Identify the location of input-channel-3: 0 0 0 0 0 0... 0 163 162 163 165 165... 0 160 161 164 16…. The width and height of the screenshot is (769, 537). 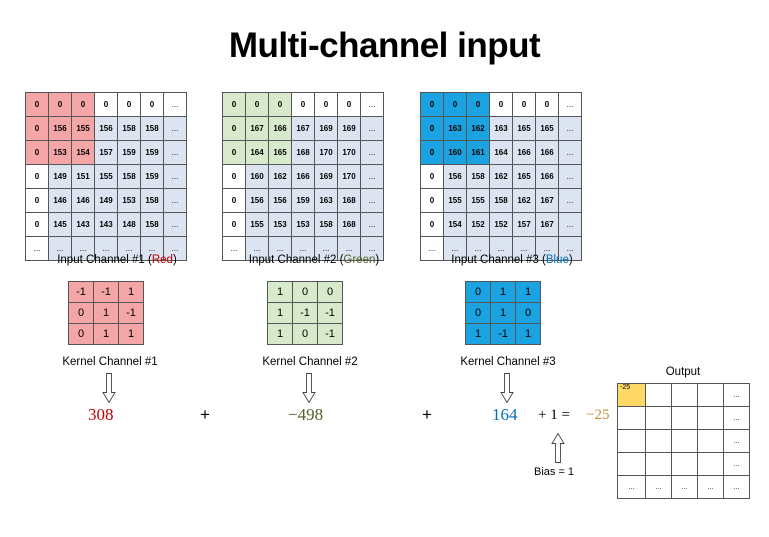
(501, 176).